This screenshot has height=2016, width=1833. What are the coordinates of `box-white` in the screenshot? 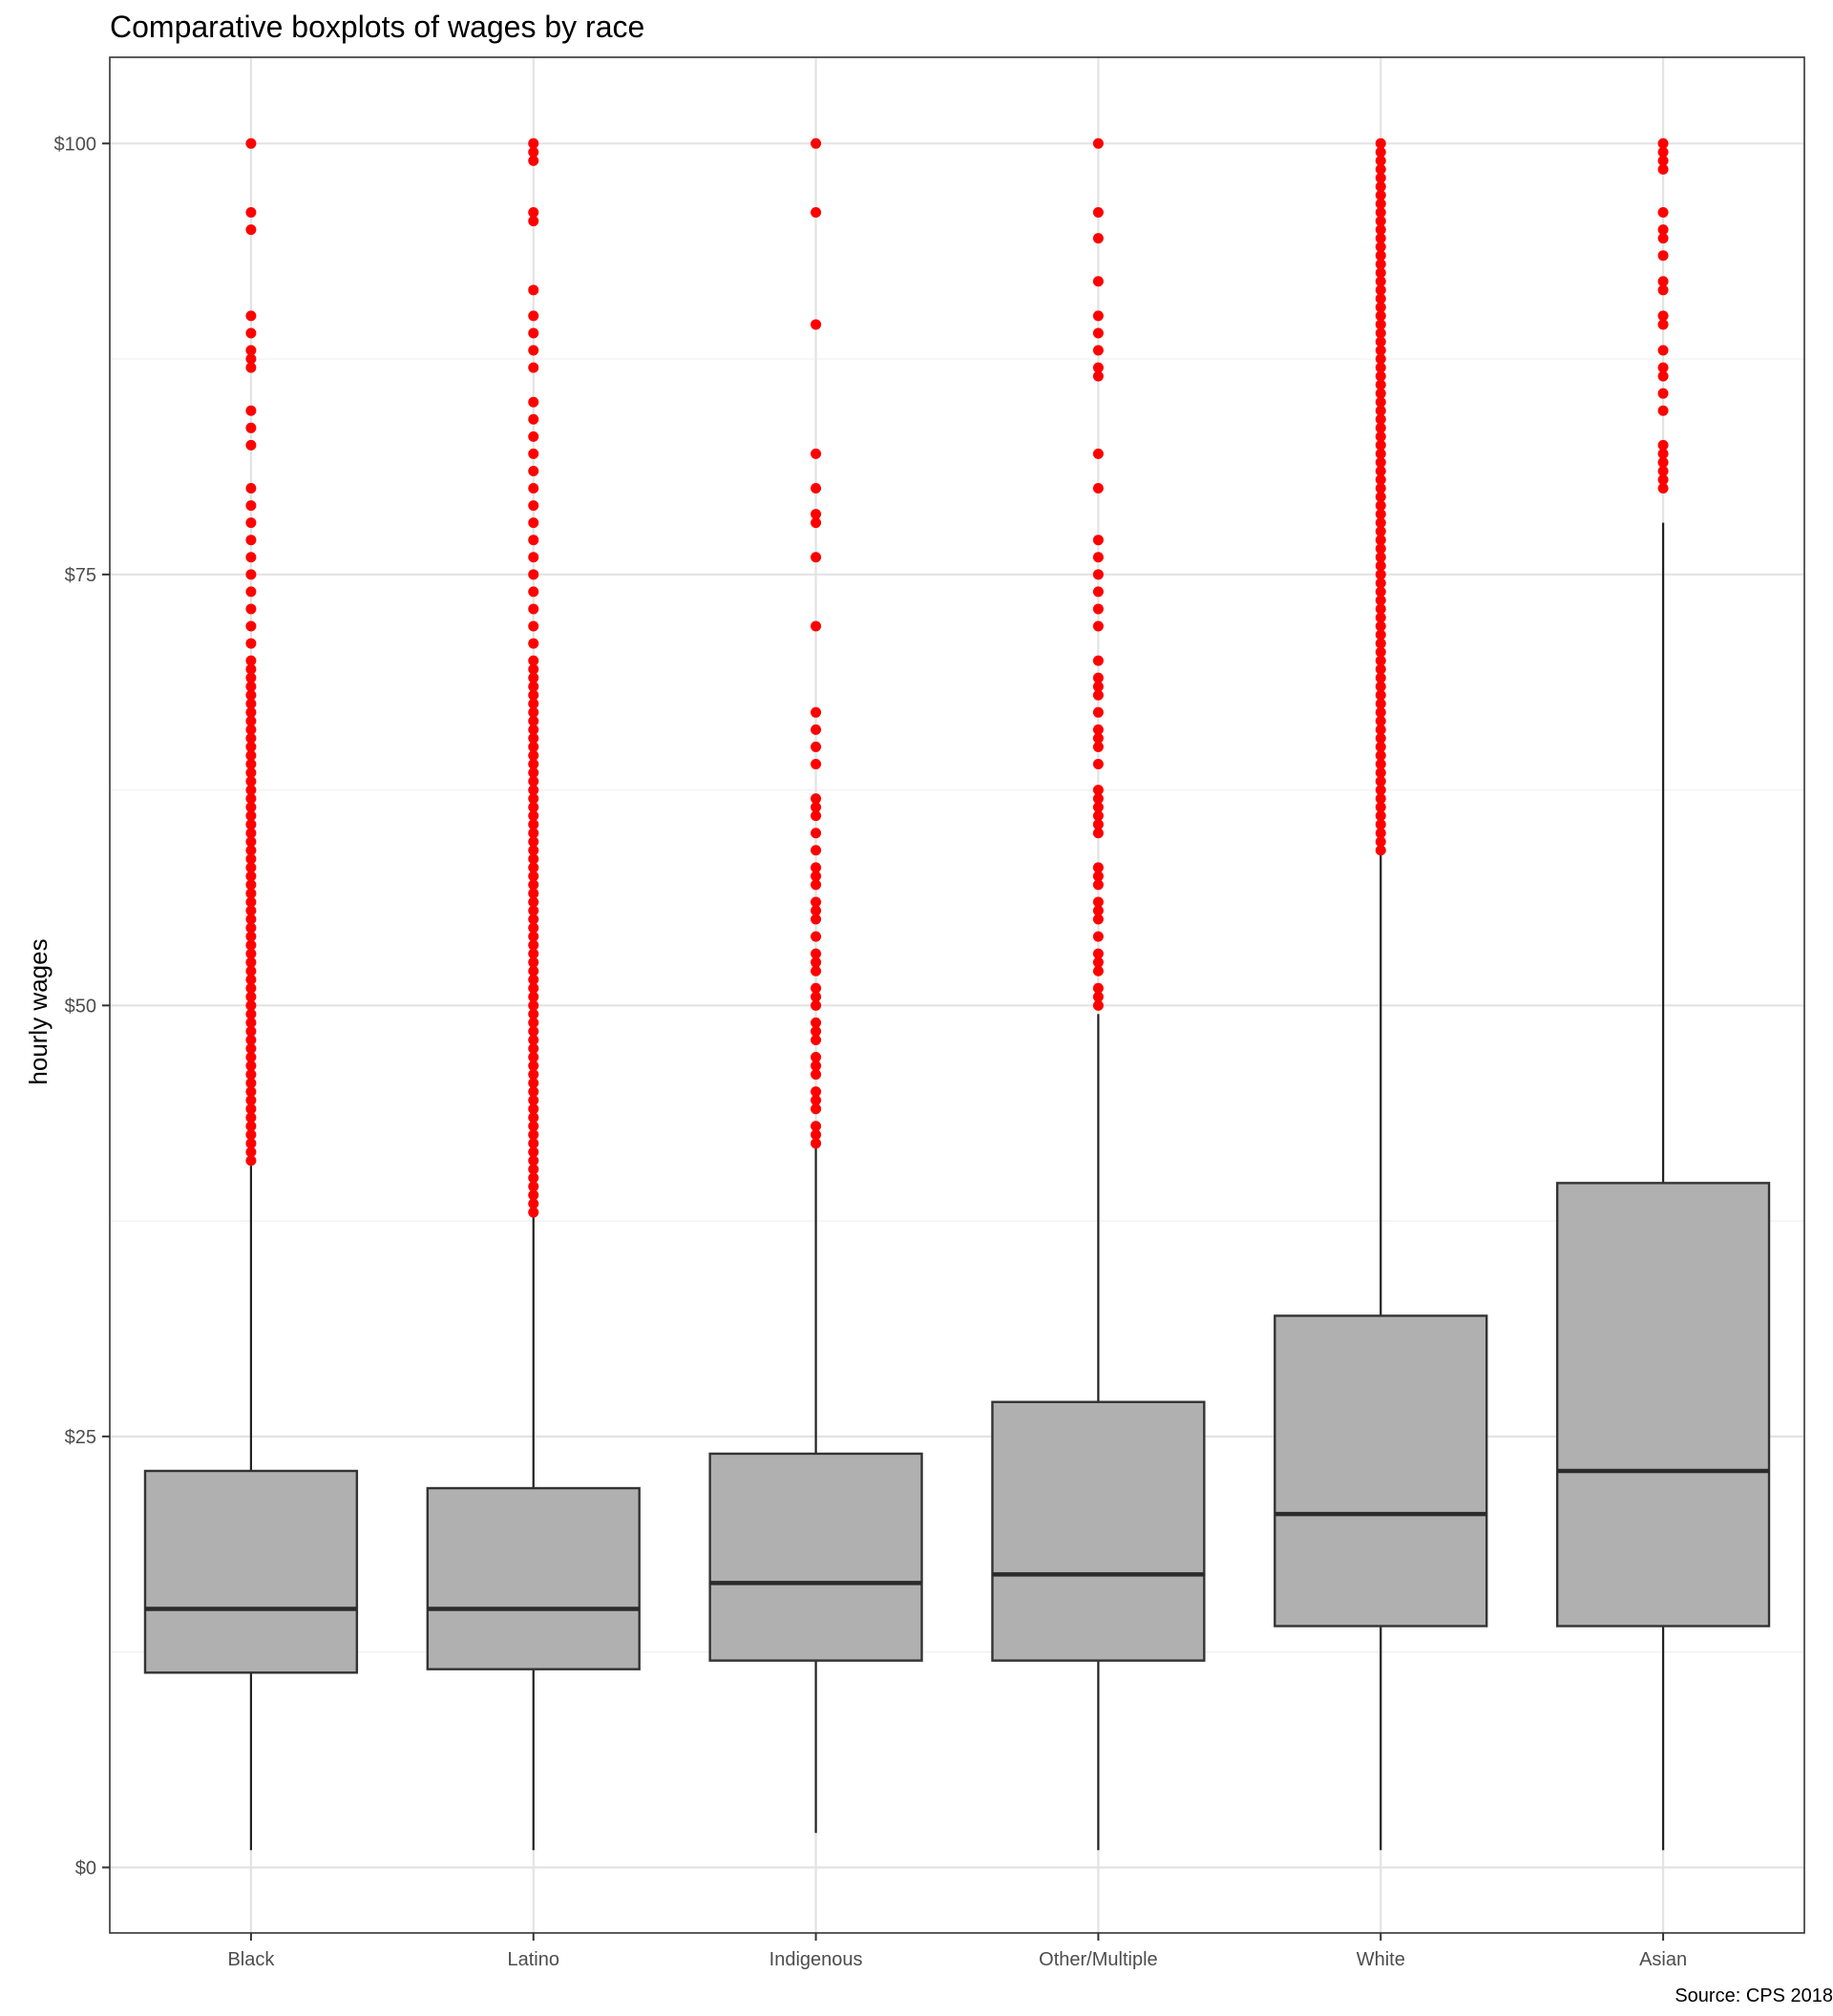 It's located at (1381, 1471).